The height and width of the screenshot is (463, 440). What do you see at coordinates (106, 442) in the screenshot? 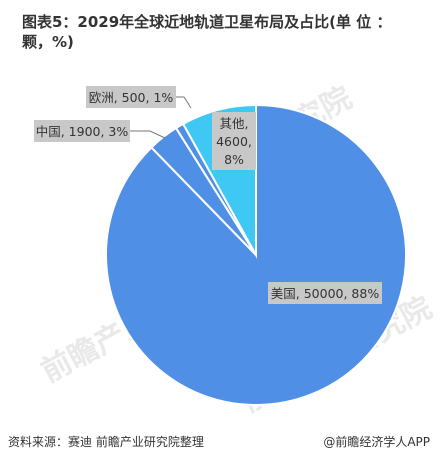
I see `source-note: 资料来源：赛迪 前瞻产业研究院整理` at bounding box center [106, 442].